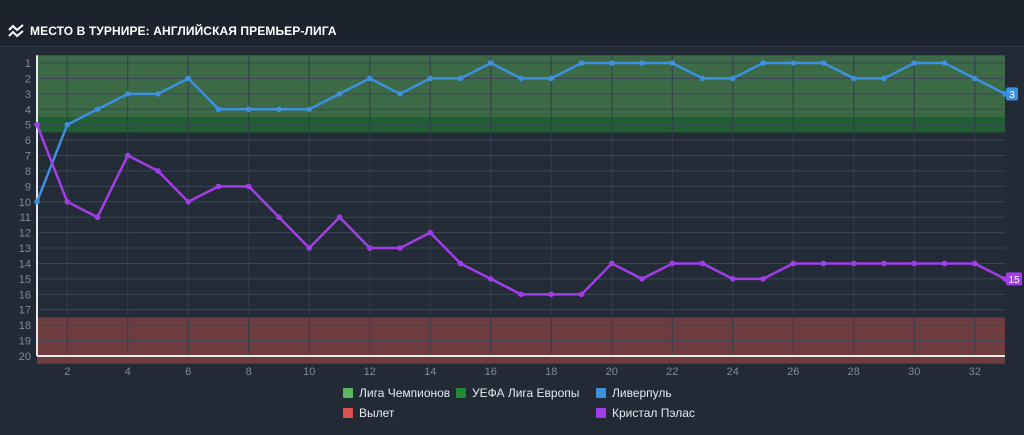  Describe the element at coordinates (25, 234) in the screenshot. I see `y-tick-label: 12` at that location.